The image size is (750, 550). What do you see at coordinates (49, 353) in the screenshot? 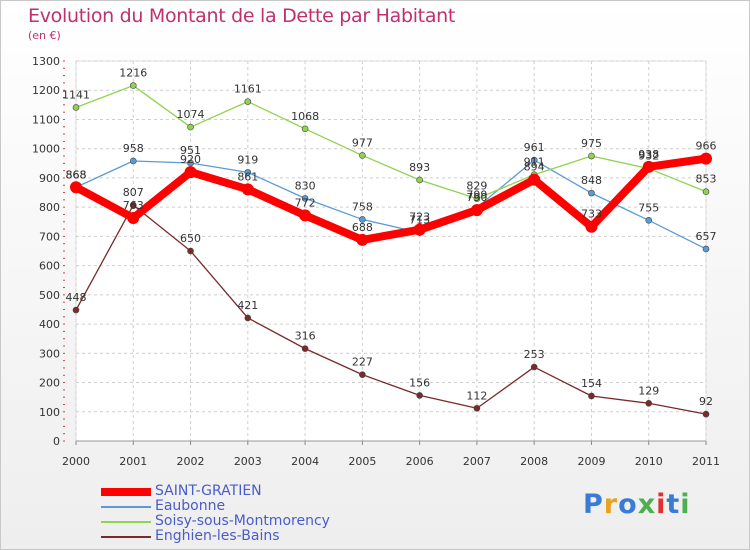
I see `y-tick-label: 300` at bounding box center [49, 353].